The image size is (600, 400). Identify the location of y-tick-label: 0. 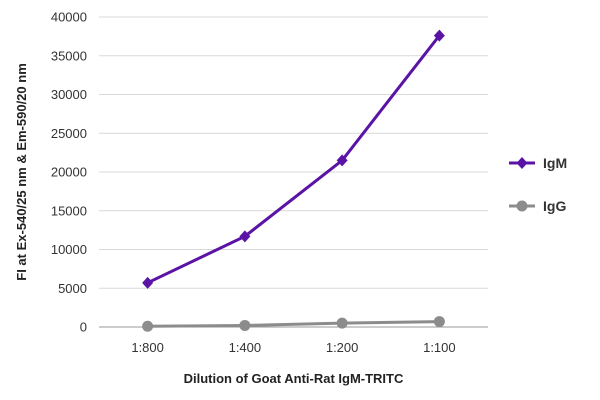
(83, 327).